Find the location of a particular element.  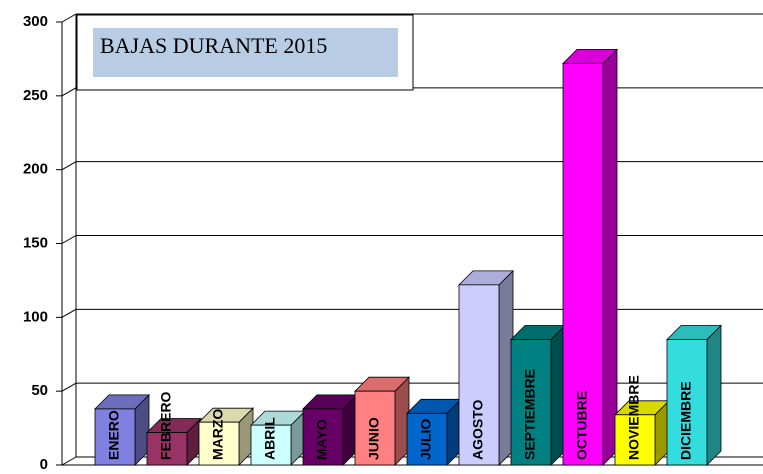

y-tick-label: 250 is located at coordinates (35, 95).